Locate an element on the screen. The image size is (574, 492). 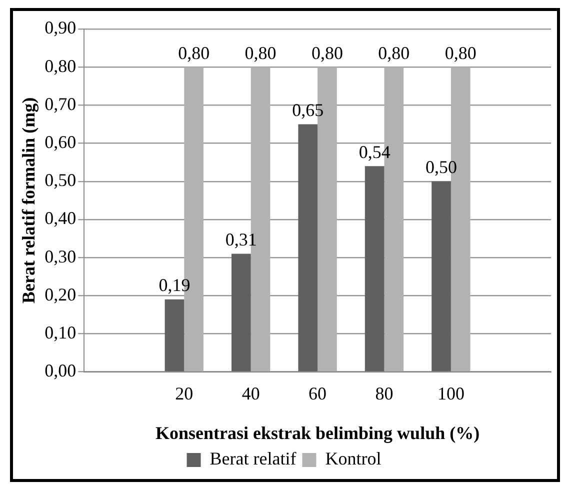
y-tick-label: 0,70 is located at coordinates (60, 104).